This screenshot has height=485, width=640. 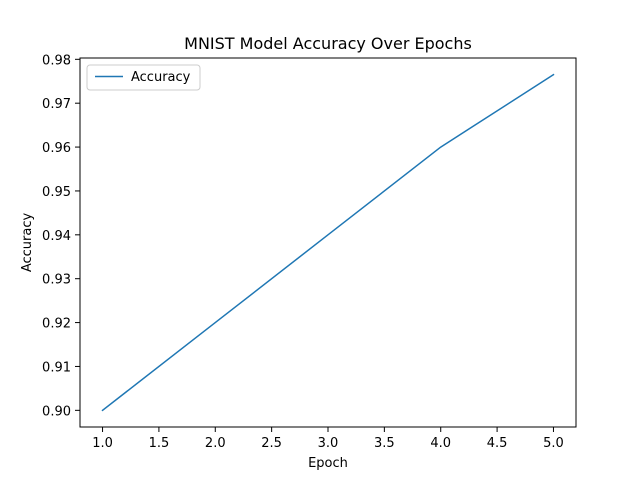 I want to click on y-axis-label: Accuracy, so click(x=27, y=243).